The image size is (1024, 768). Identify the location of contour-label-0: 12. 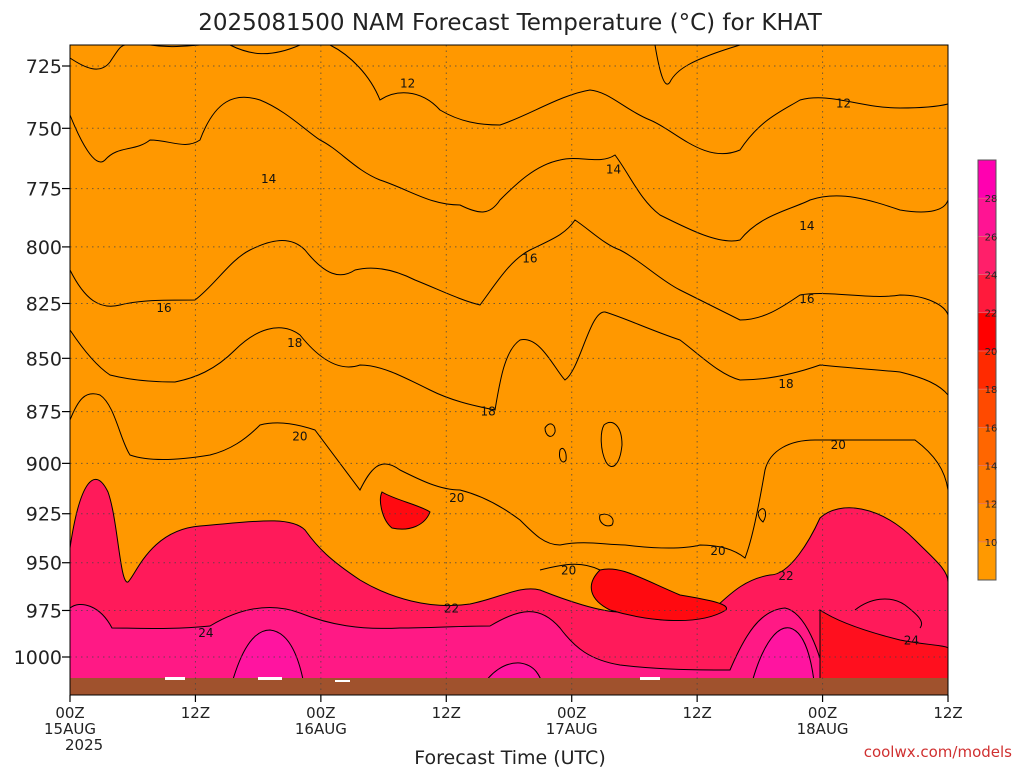
(407, 84).